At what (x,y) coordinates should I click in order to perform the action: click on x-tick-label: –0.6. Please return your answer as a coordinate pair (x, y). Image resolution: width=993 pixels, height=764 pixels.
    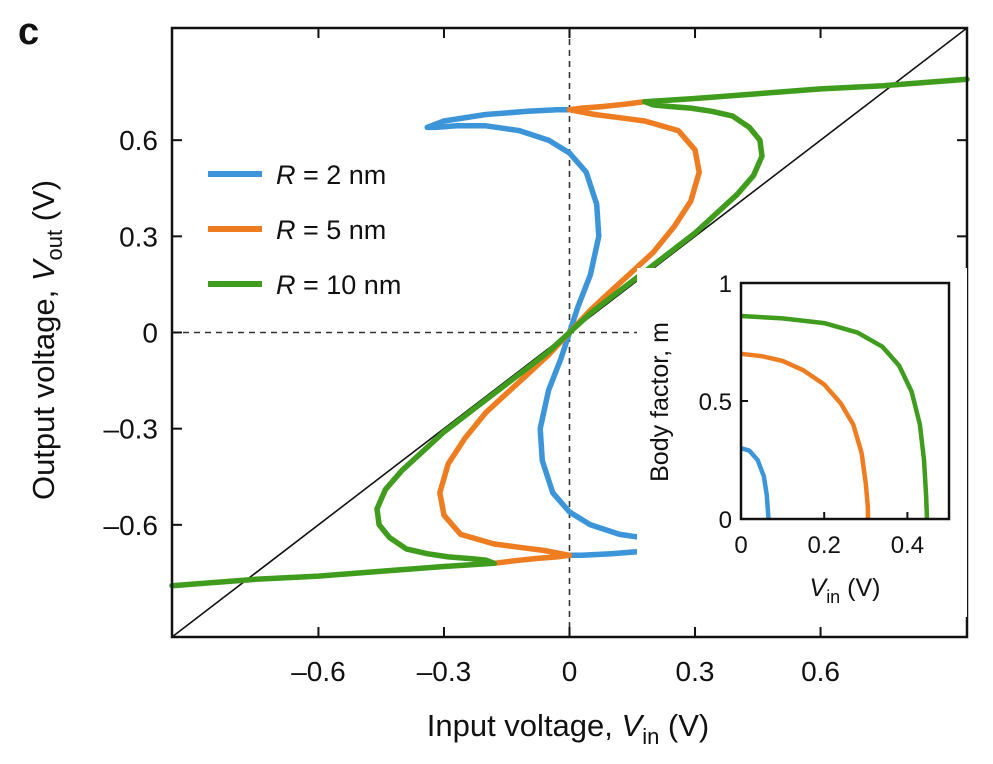
    Looking at the image, I should click on (318, 671).